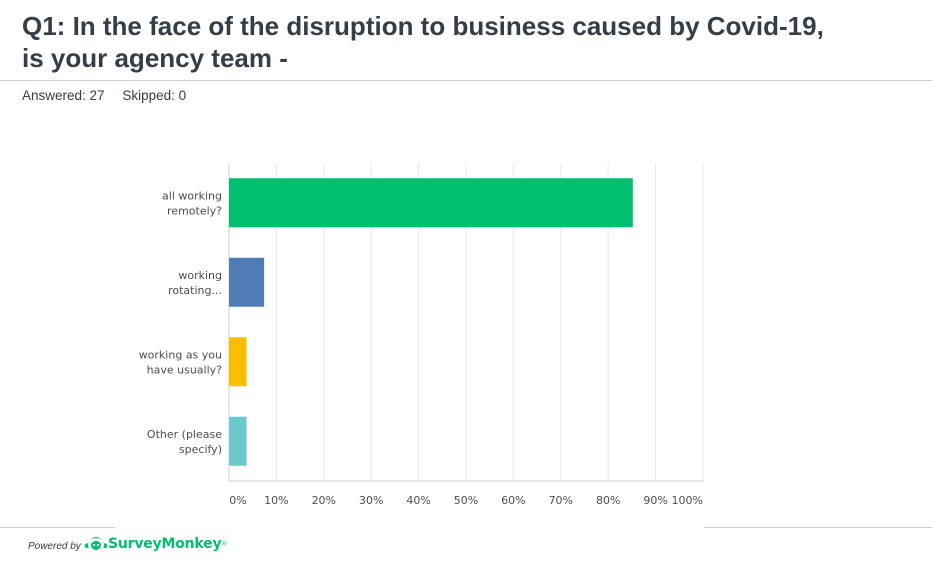 The height and width of the screenshot is (562, 932). What do you see at coordinates (111, 95) in the screenshot?
I see `response-stats: Answered: 27 Skipped: 0` at bounding box center [111, 95].